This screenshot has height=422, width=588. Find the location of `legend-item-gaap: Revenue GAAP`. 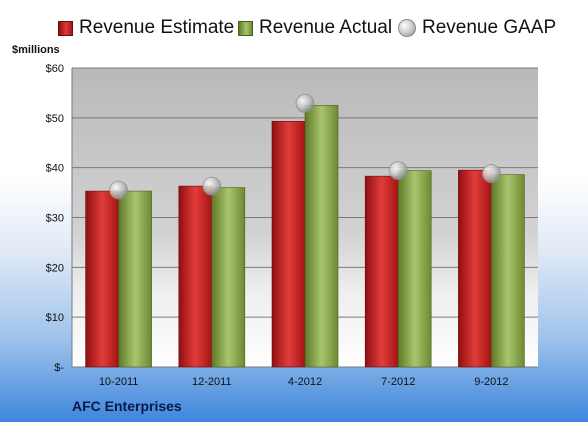

legend-item-gaap: Revenue GAAP is located at coordinates (477, 28).